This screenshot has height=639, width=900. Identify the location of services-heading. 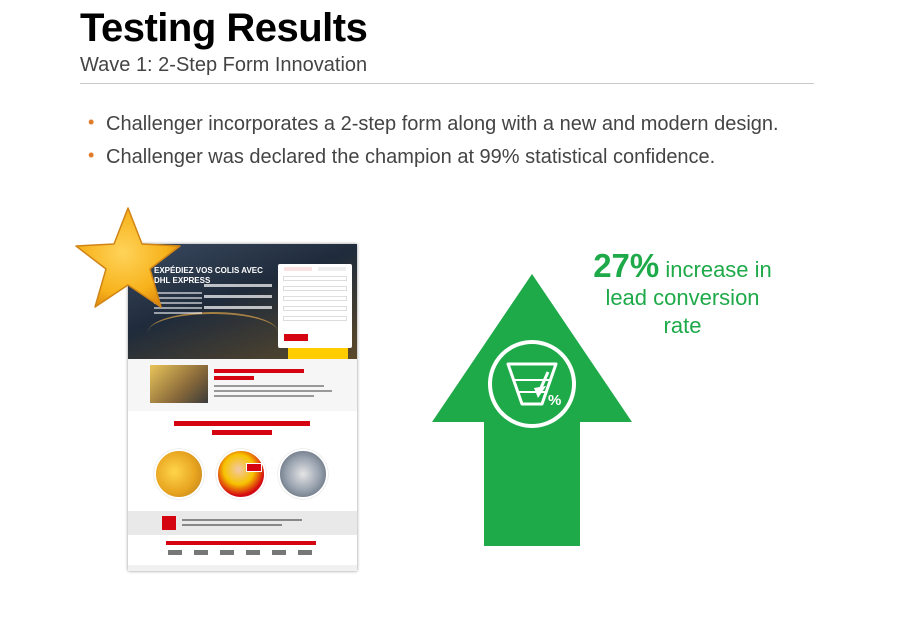
(242, 423).